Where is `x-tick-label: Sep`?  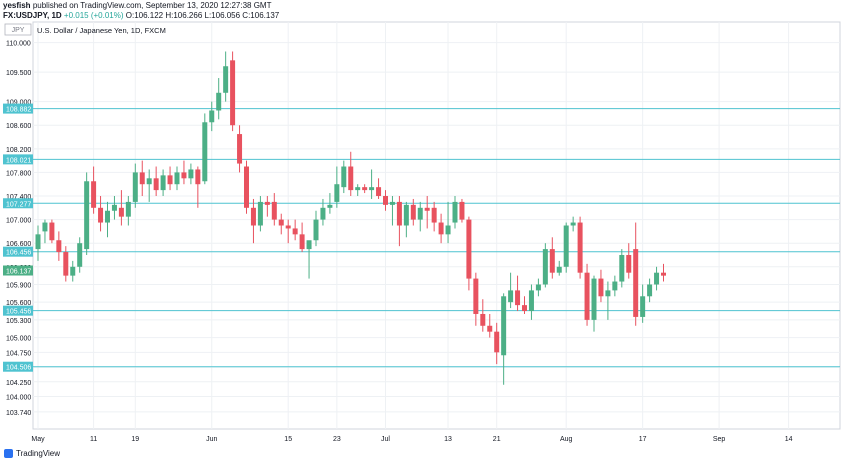 x-tick-label: Sep is located at coordinates (719, 439).